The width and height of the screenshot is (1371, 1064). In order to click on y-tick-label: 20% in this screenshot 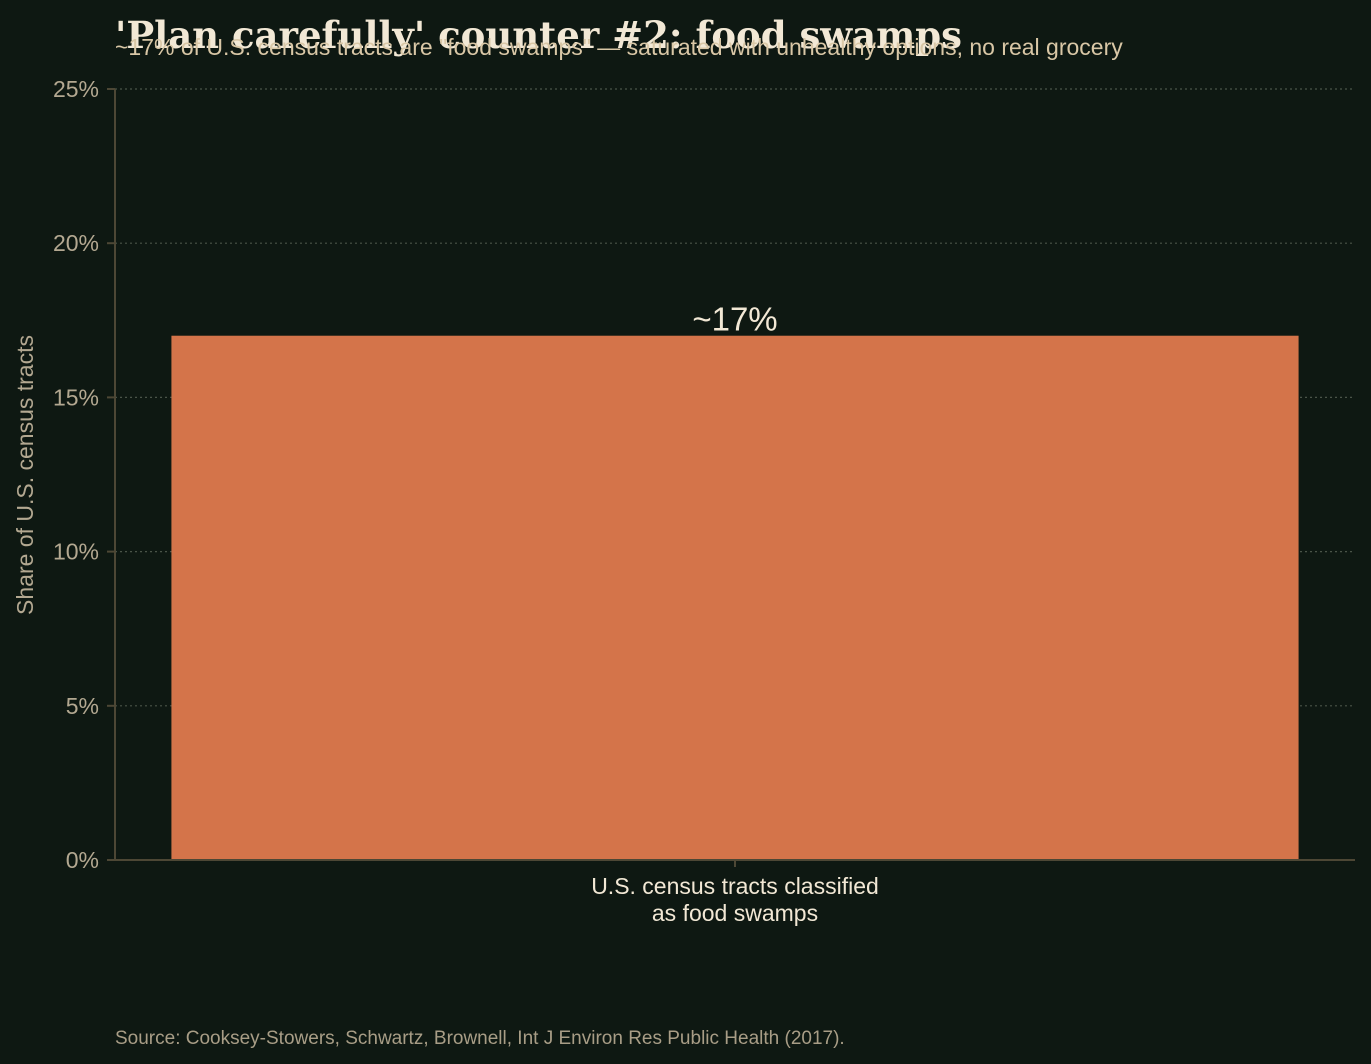, I will do `click(76, 243)`.